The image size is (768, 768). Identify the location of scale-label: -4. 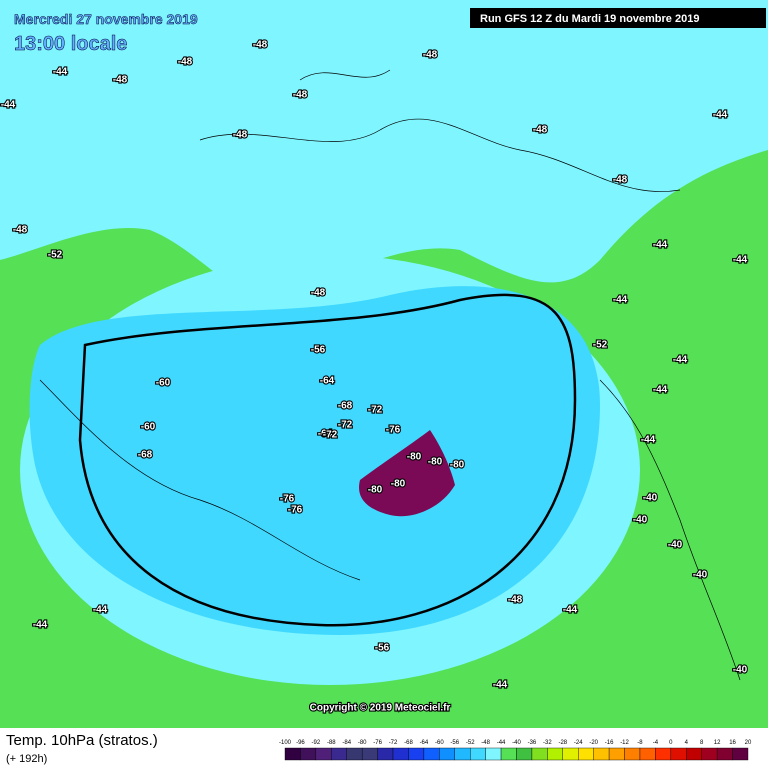
(656, 743).